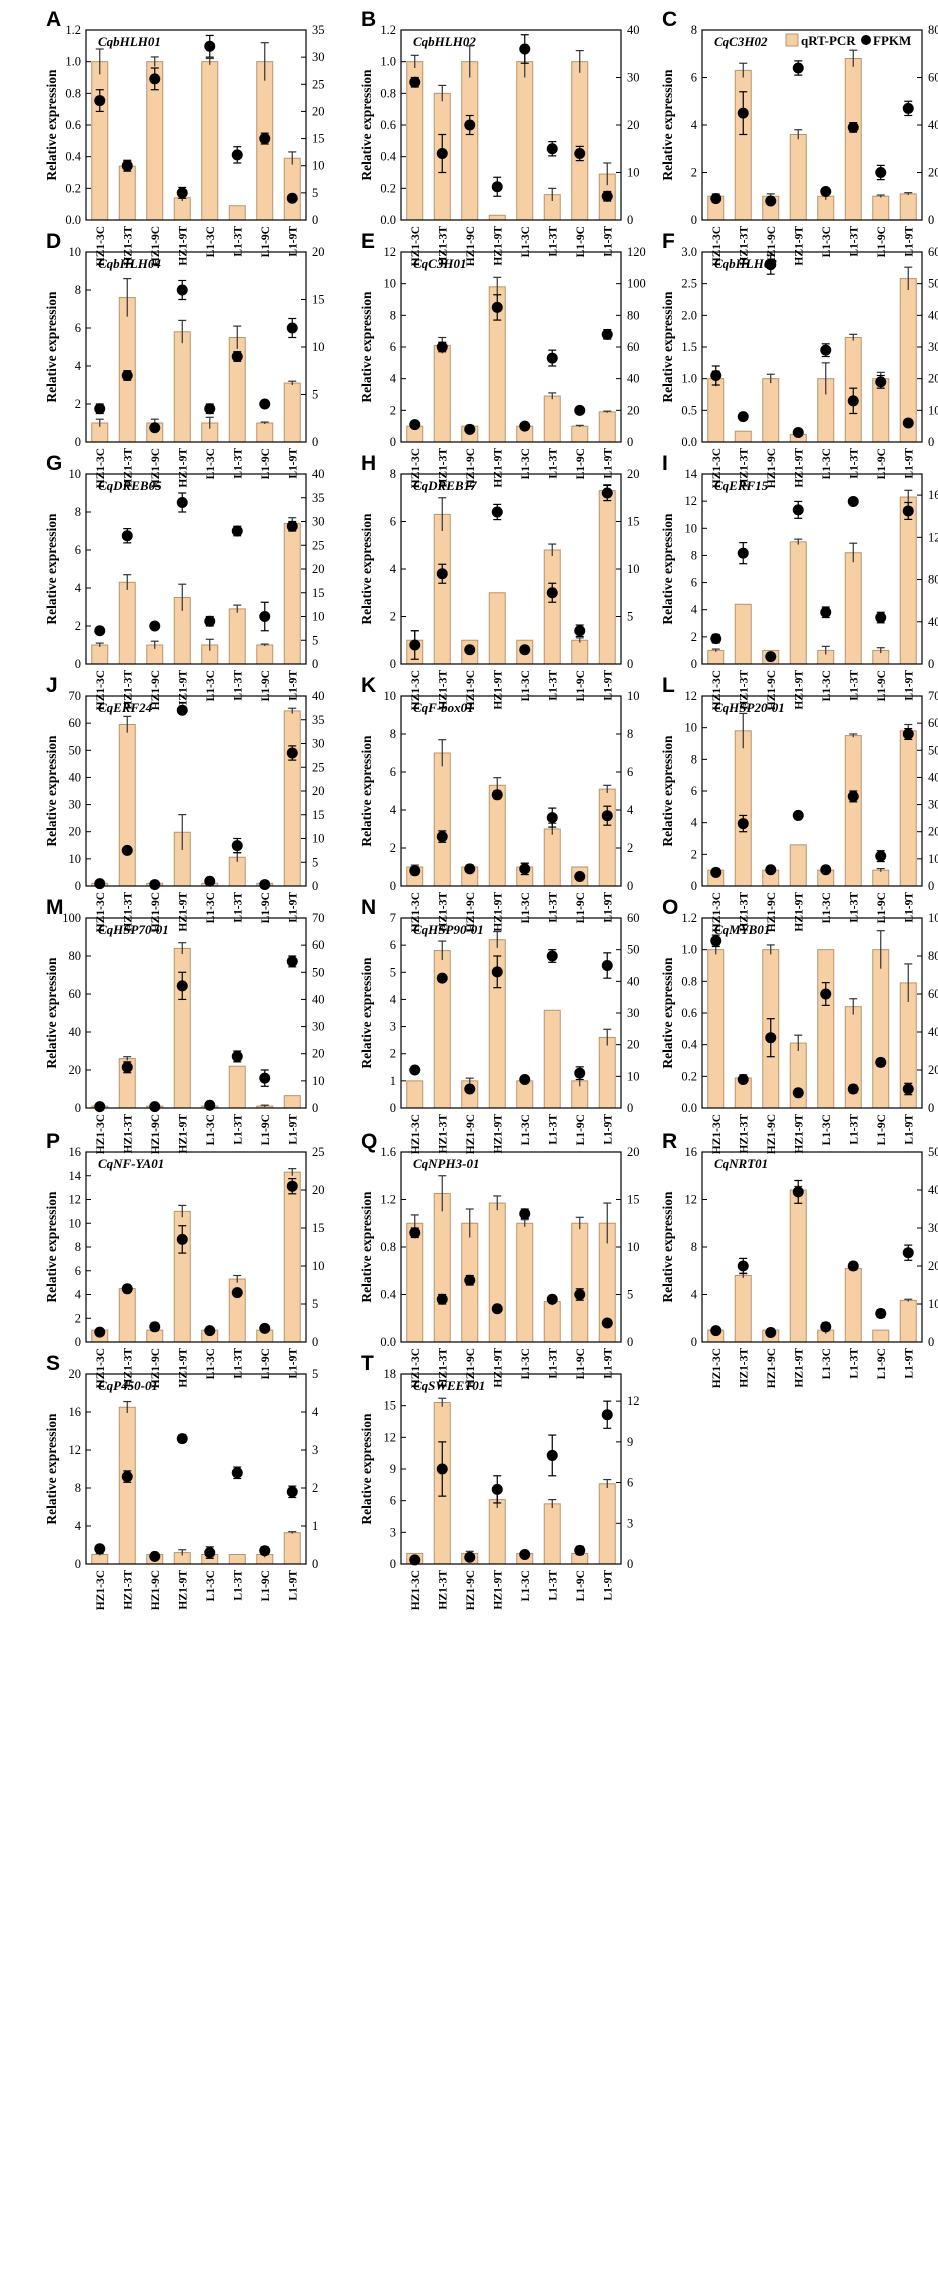 This screenshot has width=938, height=2294. I want to click on bar-l1-9t, so click(607, 1072).